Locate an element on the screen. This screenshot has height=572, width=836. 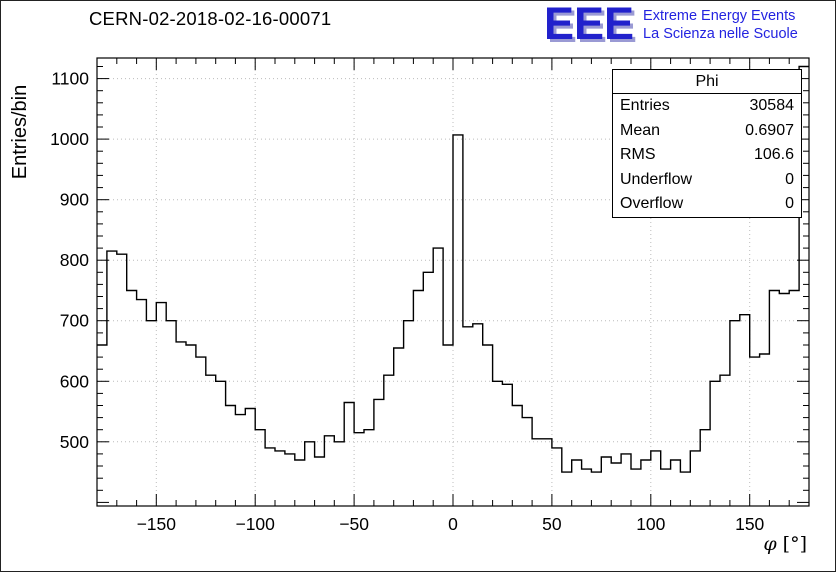
stats-label: Entries is located at coordinates (645, 105).